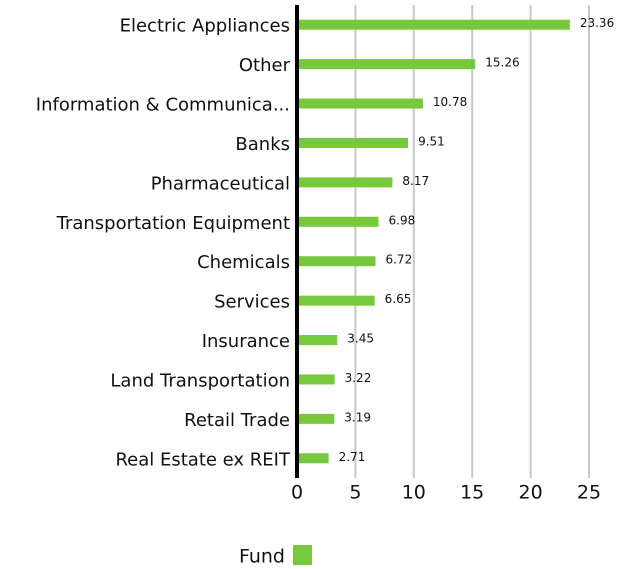 Image resolution: width=617 pixels, height=569 pixels. What do you see at coordinates (205, 26) in the screenshot?
I see `y-tick-label: Electric Appliances` at bounding box center [205, 26].